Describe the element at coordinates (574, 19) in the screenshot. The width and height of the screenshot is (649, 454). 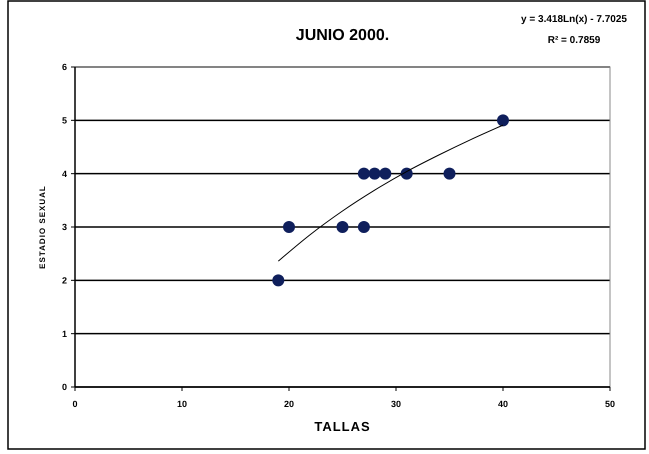
I see `text: y = 3.418Ln(x) - 7.7025` at that location.